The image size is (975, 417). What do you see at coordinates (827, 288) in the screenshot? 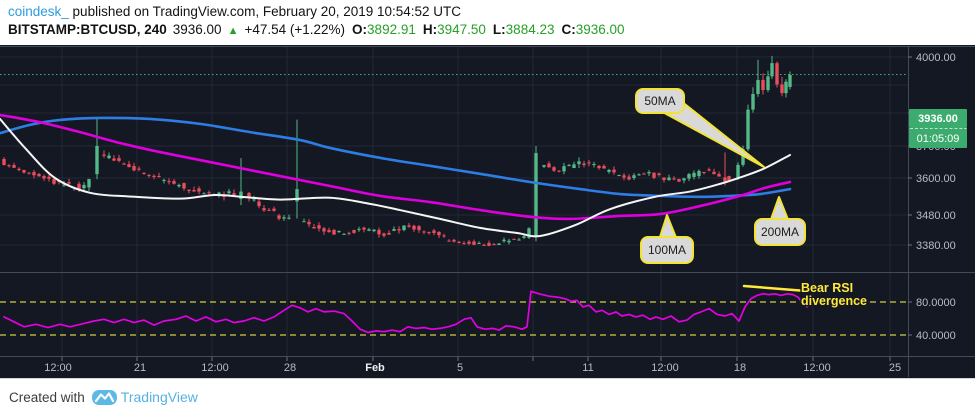
I see `divergence-label-line1: Bear RSI` at bounding box center [827, 288].